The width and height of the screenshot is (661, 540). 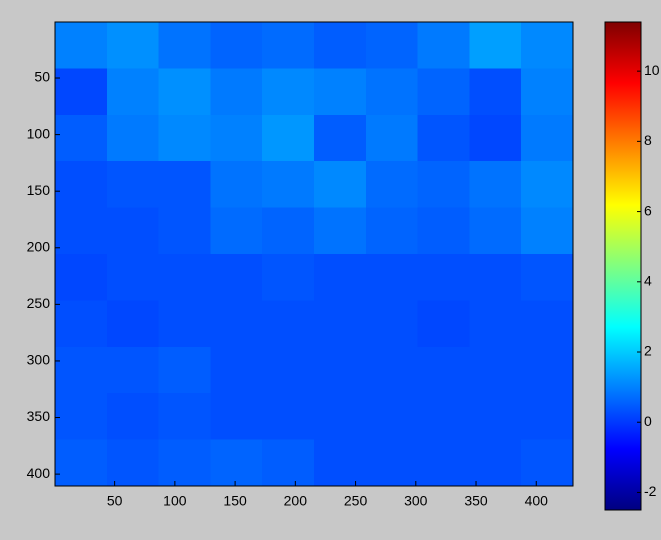 What do you see at coordinates (648, 351) in the screenshot?
I see `colorbar-tick-label: 2` at bounding box center [648, 351].